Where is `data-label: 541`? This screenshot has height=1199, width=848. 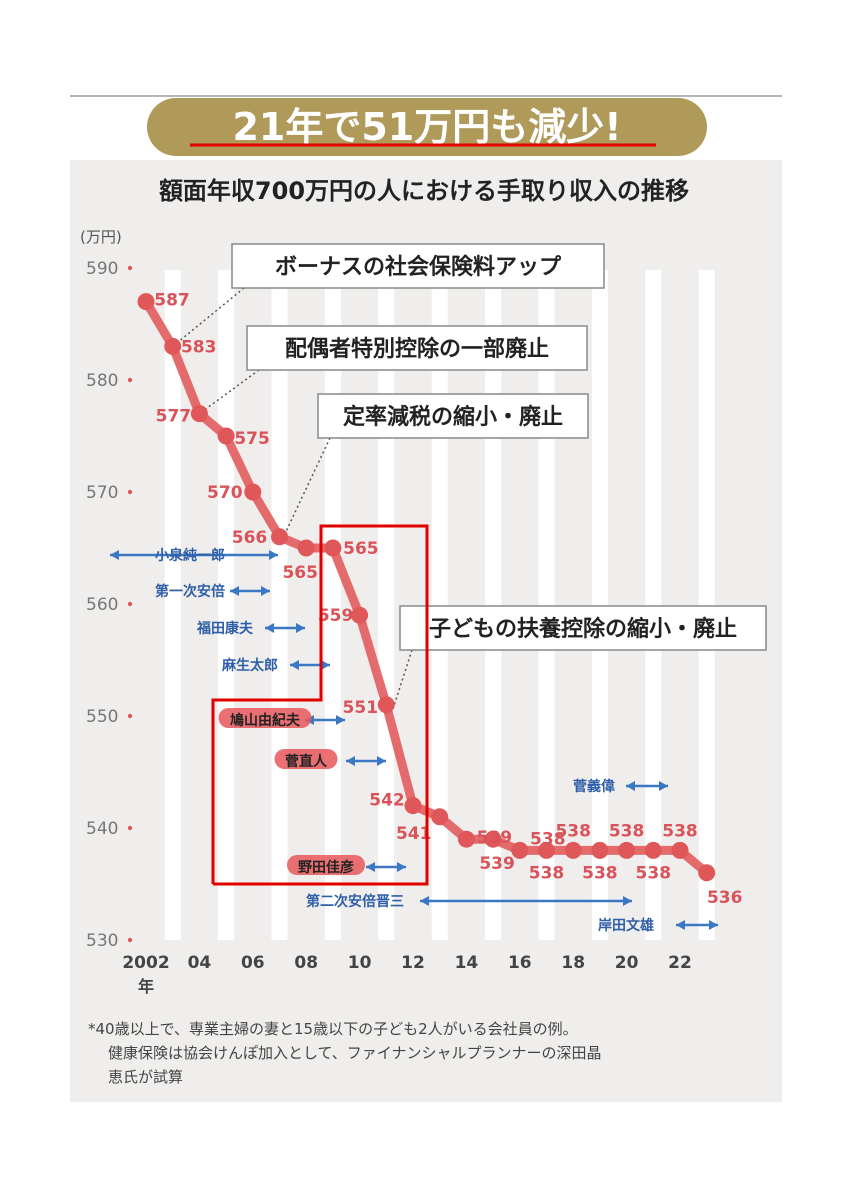
data-label: 541 is located at coordinates (414, 834).